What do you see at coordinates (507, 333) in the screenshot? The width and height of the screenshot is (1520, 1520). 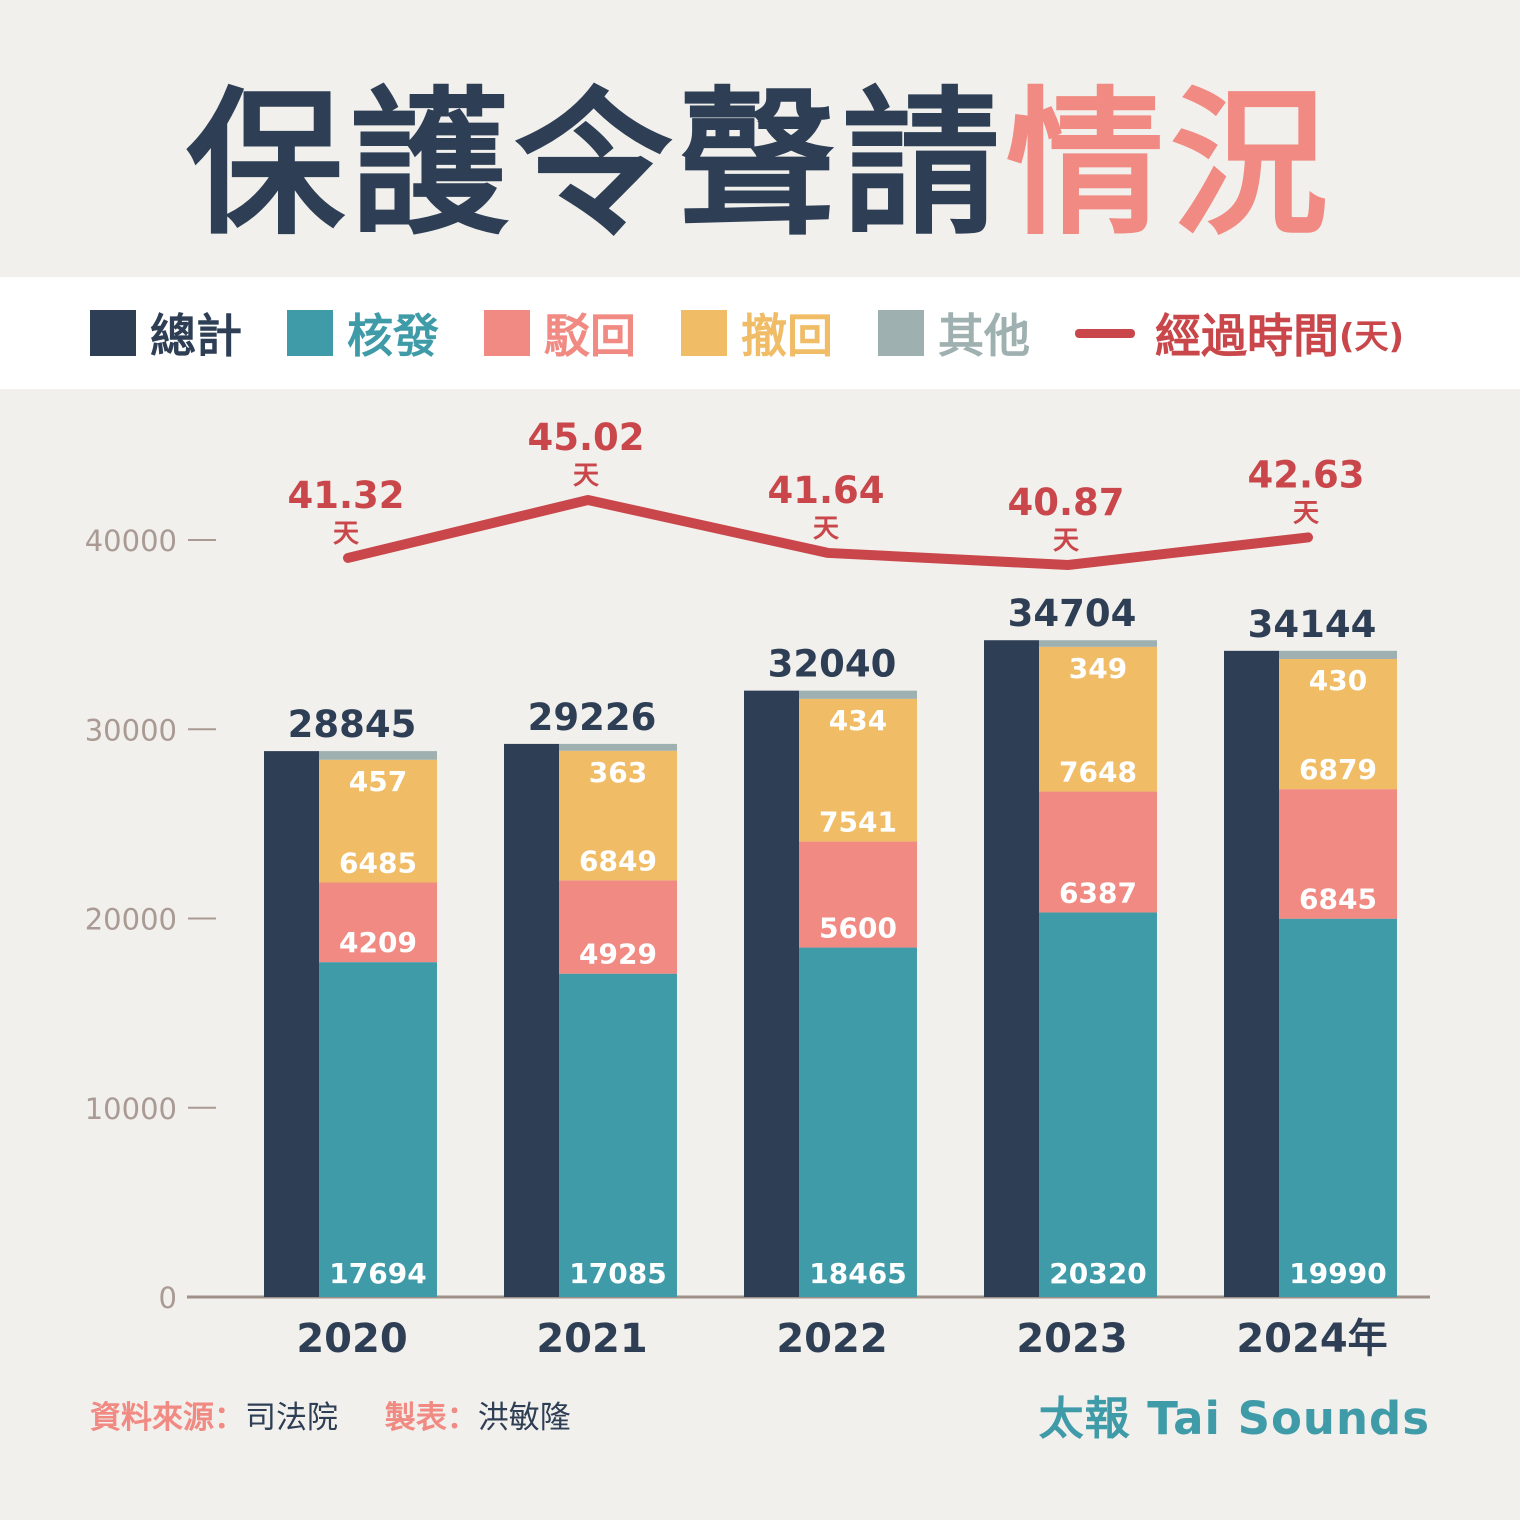 I see `legend-swatch-rejected` at bounding box center [507, 333].